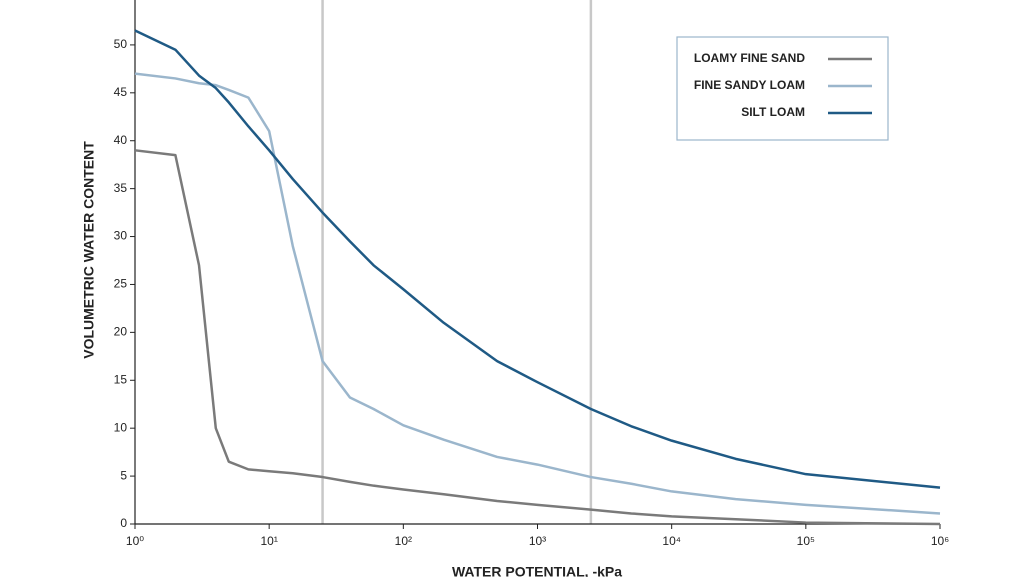  What do you see at coordinates (121, 236) in the screenshot?
I see `y-tick-label: 30` at bounding box center [121, 236].